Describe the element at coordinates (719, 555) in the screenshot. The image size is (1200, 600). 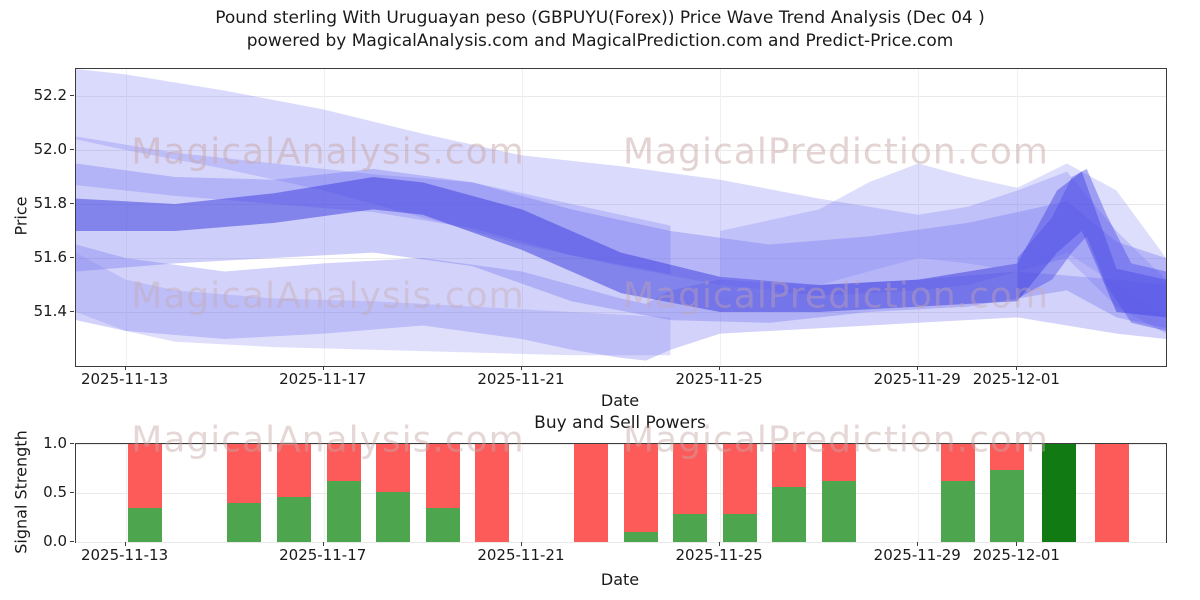
I see `signal-xtick-label: 2025-11-25` at that location.